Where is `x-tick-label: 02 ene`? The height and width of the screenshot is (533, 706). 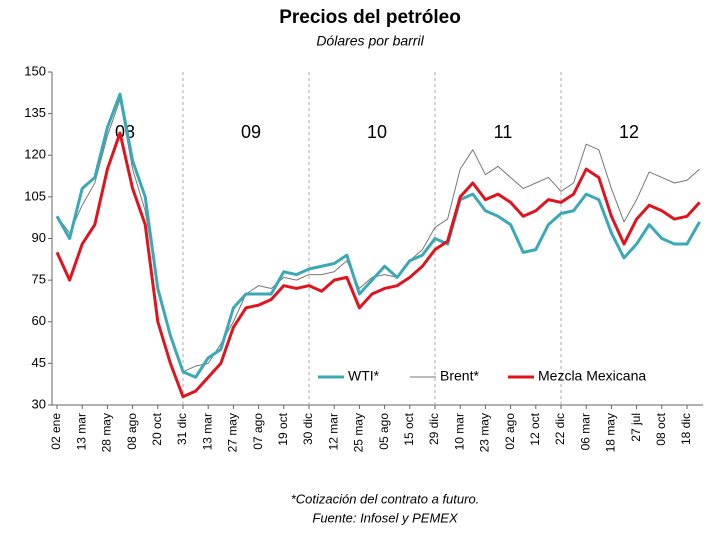 x-tick-label: 02 ene is located at coordinates (56, 431).